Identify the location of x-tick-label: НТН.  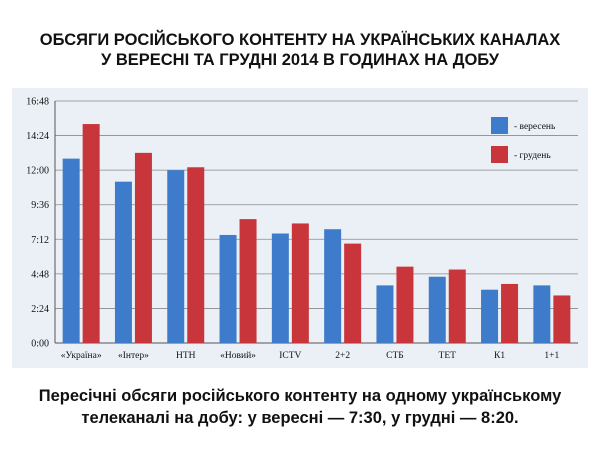
(186, 356).